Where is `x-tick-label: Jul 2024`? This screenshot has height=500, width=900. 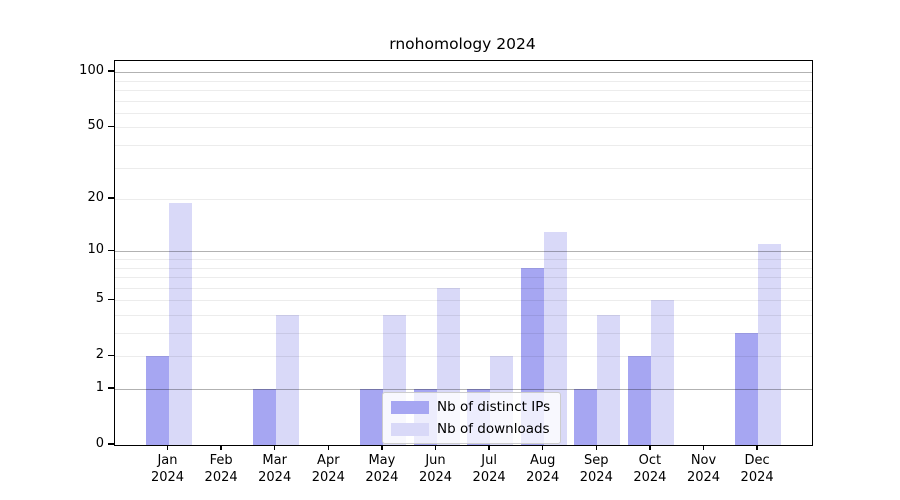 x-tick-label: Jul 2024 is located at coordinates (489, 469).